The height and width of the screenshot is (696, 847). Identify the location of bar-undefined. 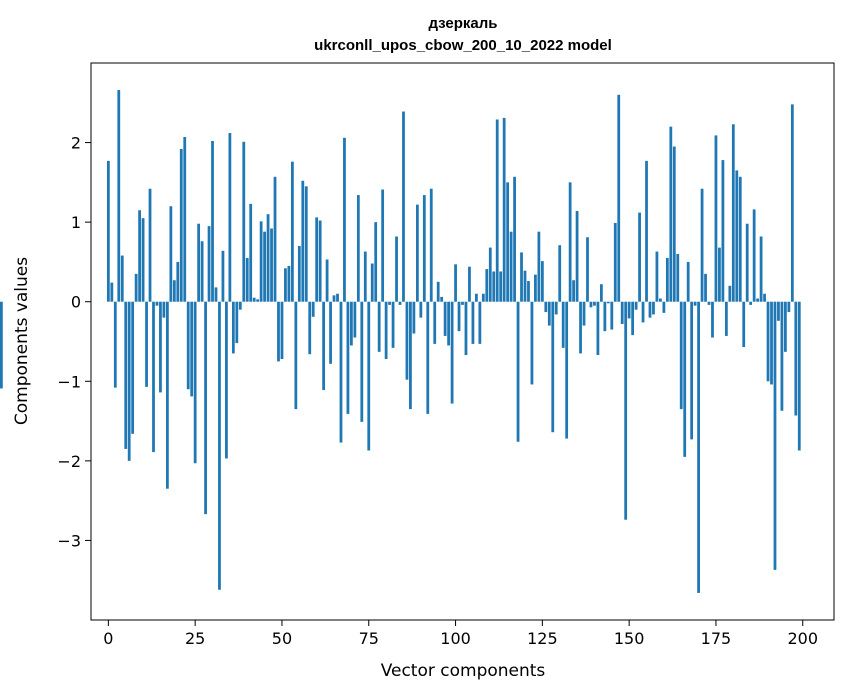
(1, 345).